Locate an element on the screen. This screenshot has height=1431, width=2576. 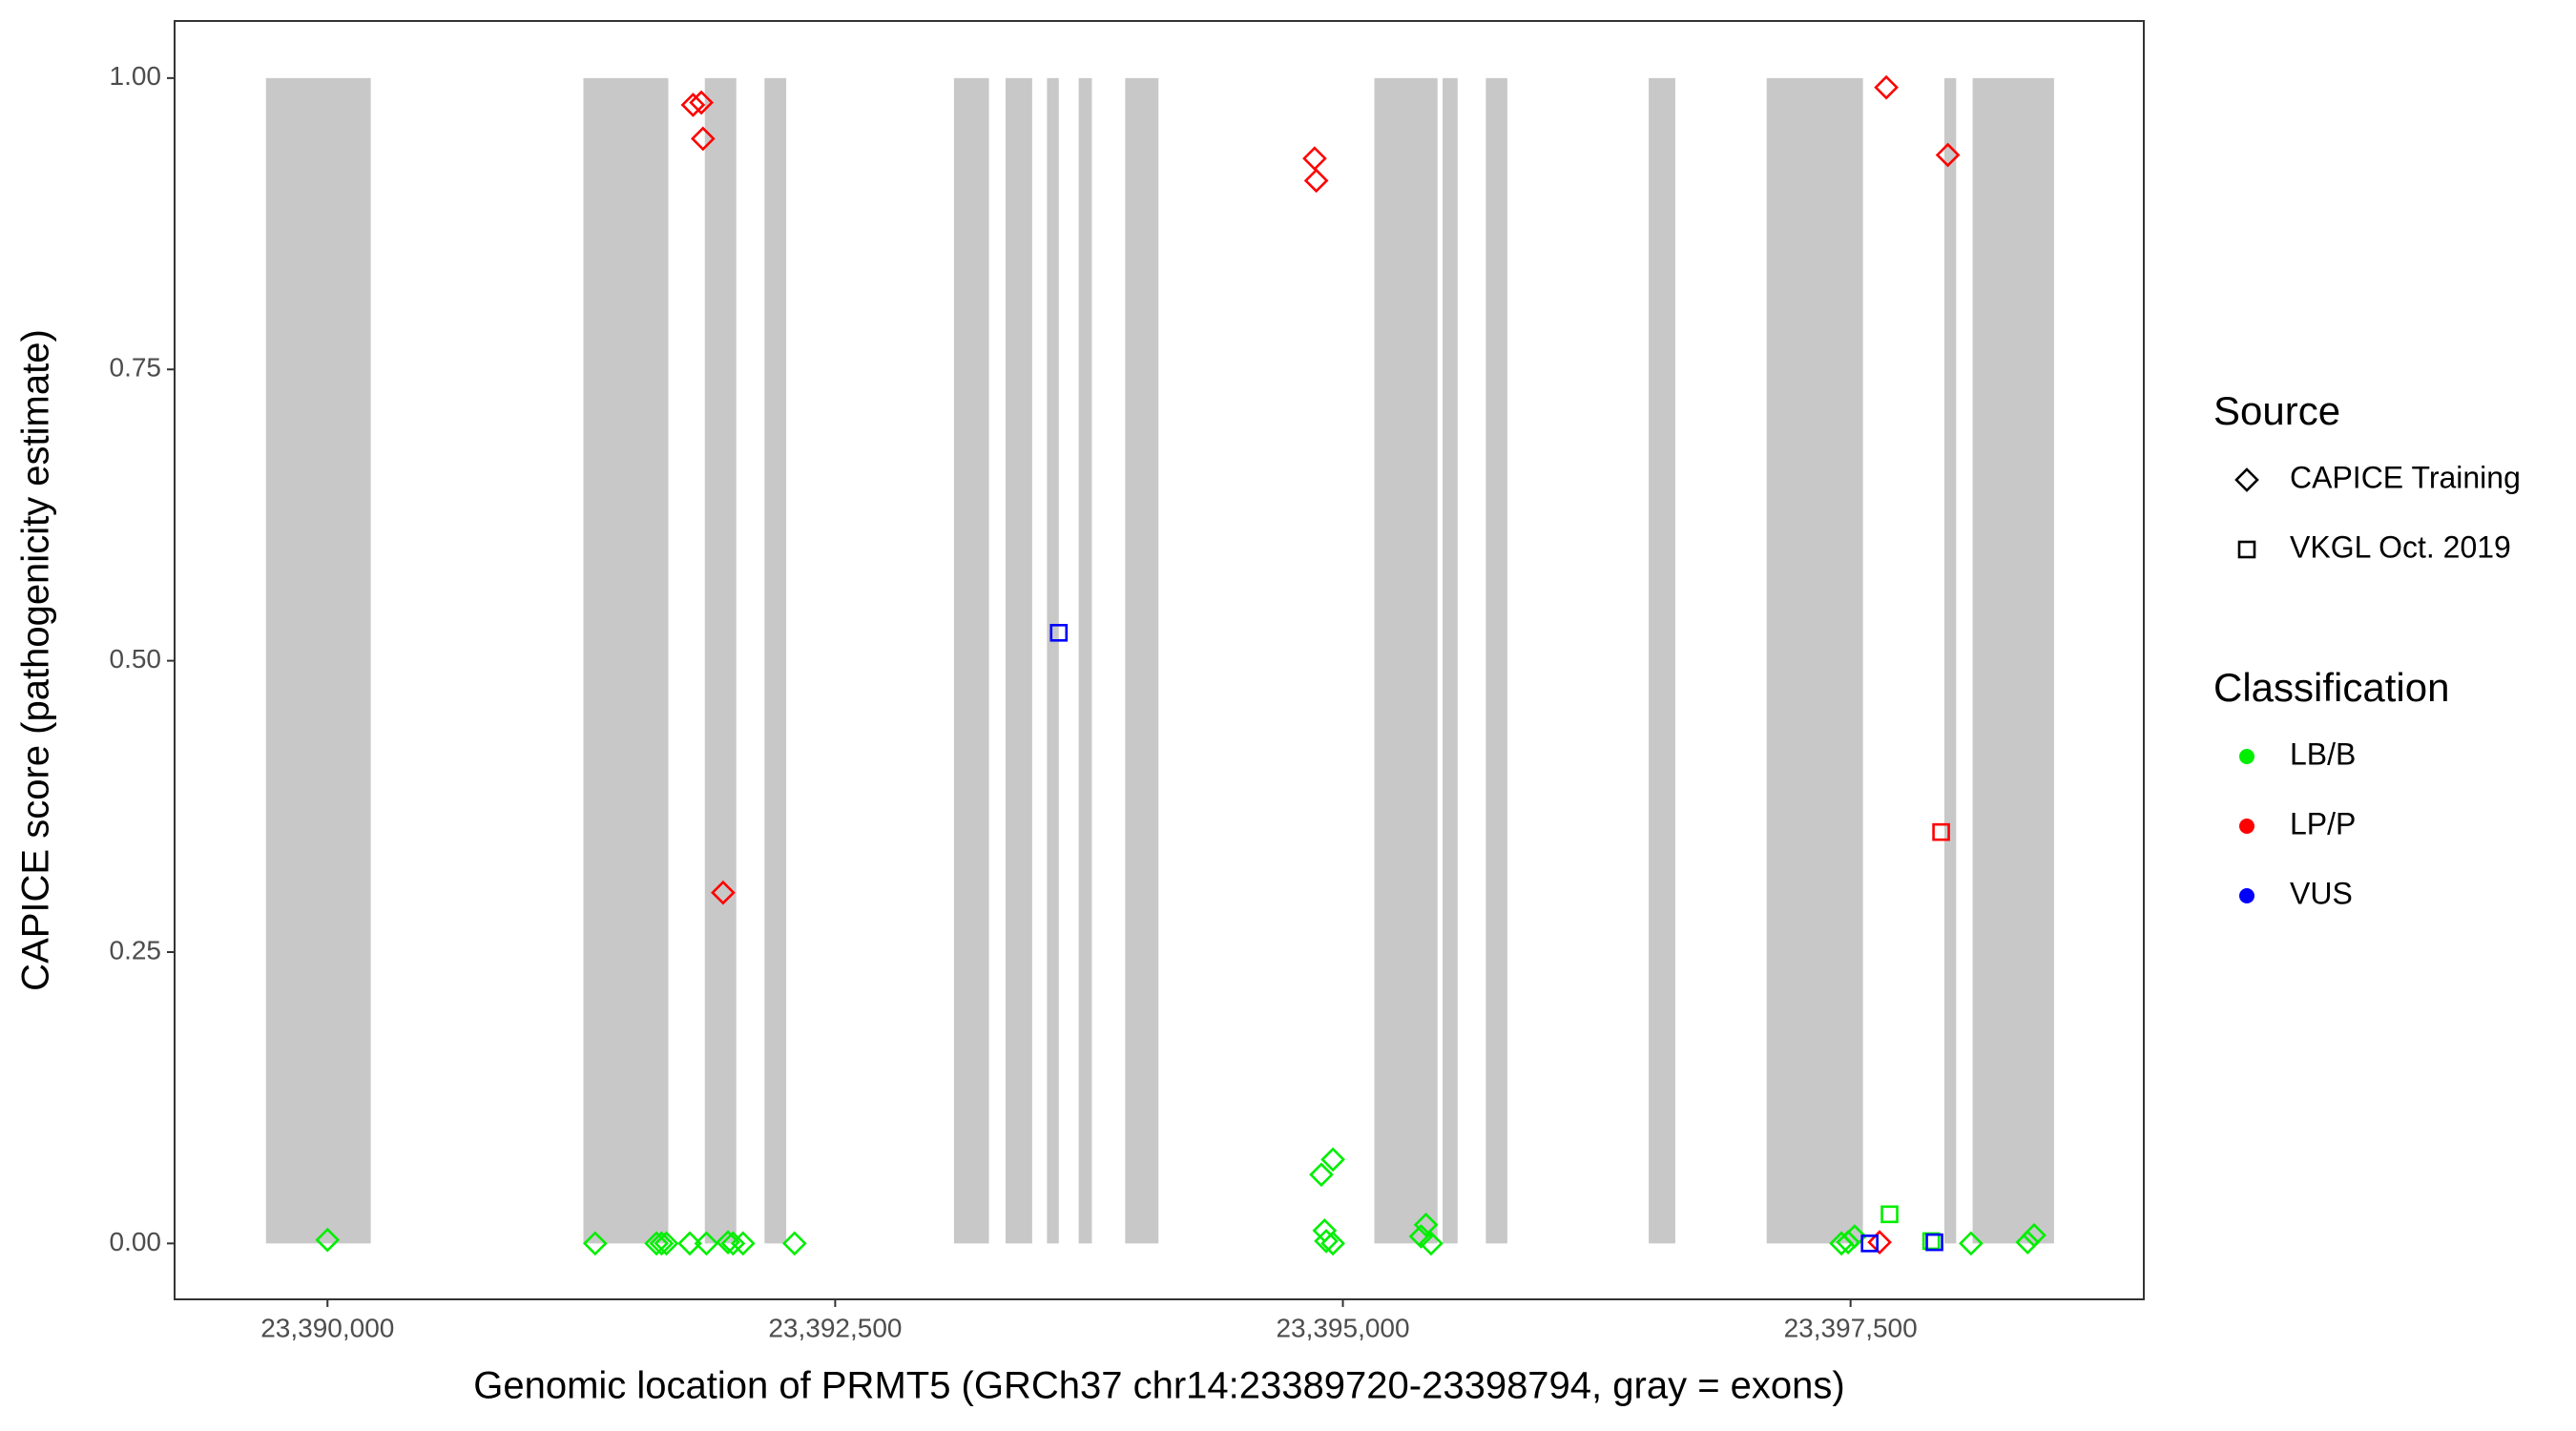
legend-label: LP/P is located at coordinates (2323, 823).